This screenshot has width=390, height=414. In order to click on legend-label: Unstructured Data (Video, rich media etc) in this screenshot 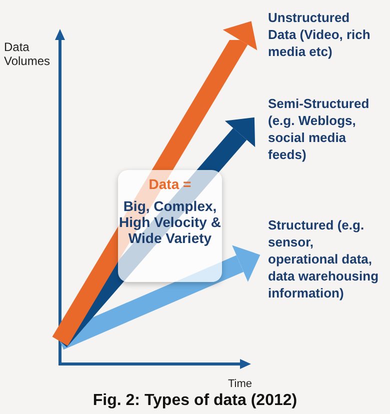, I will do `click(319, 35)`.